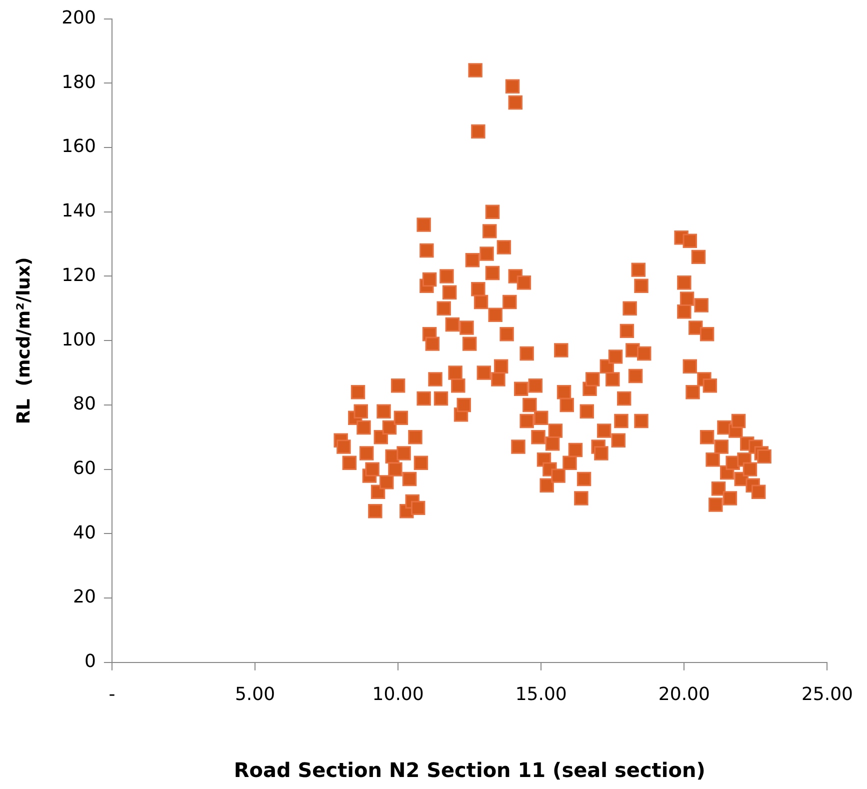 This screenshot has height=789, width=867. Describe the element at coordinates (79, 339) in the screenshot. I see `y-tick-label: 100` at that location.